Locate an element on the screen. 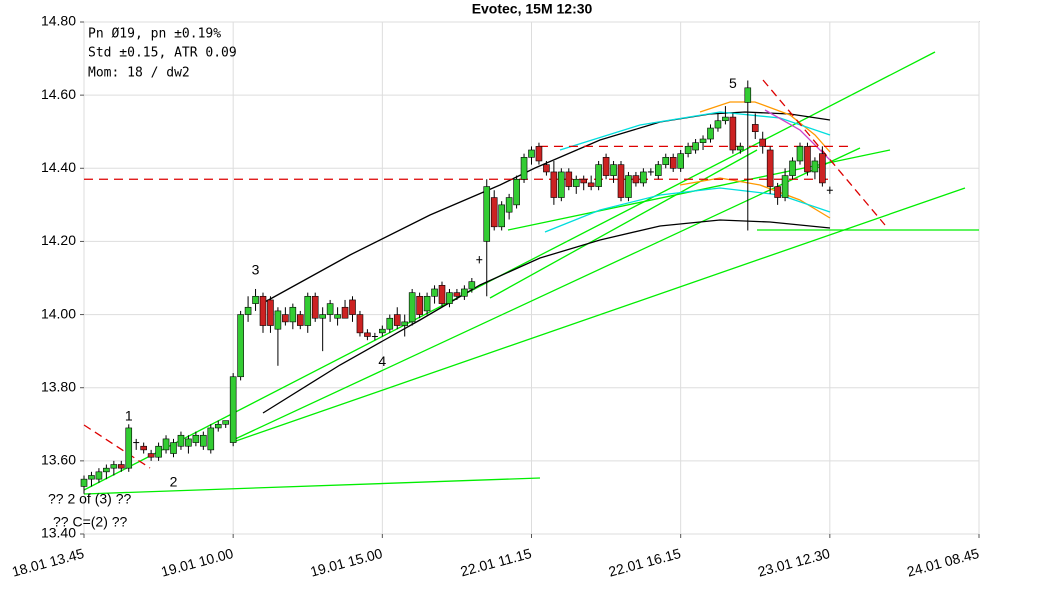  y-tick-label: 14.40 is located at coordinates (58, 167).